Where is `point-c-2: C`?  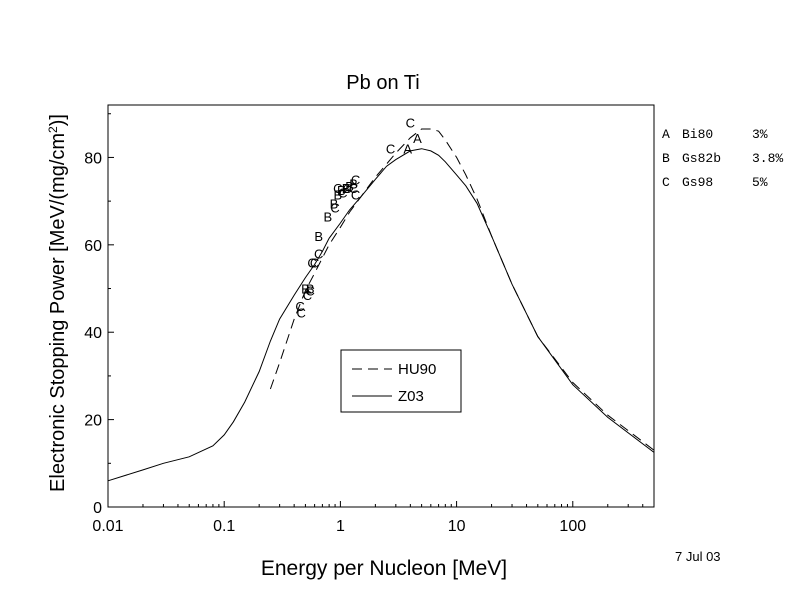 point-c-2: C is located at coordinates (307, 295).